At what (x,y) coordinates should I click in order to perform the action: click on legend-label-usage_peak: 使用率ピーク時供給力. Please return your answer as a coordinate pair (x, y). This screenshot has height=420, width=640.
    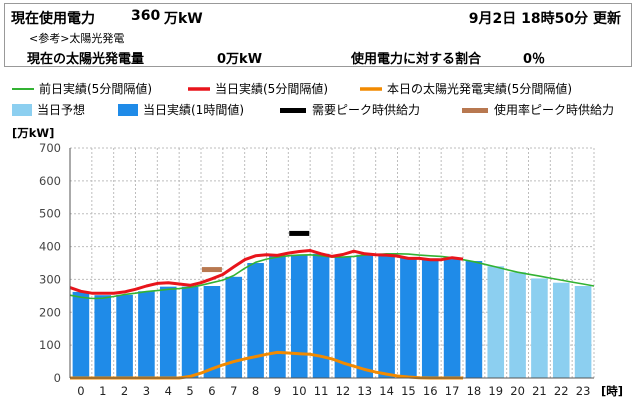
    Looking at the image, I should click on (554, 109).